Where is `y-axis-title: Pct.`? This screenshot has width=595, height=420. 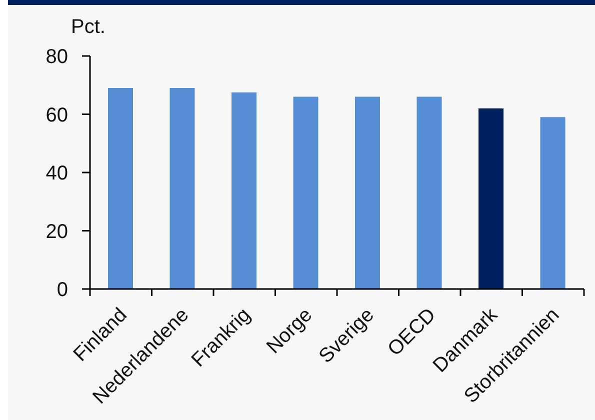 y-axis-title: Pct. is located at coordinates (88, 27).